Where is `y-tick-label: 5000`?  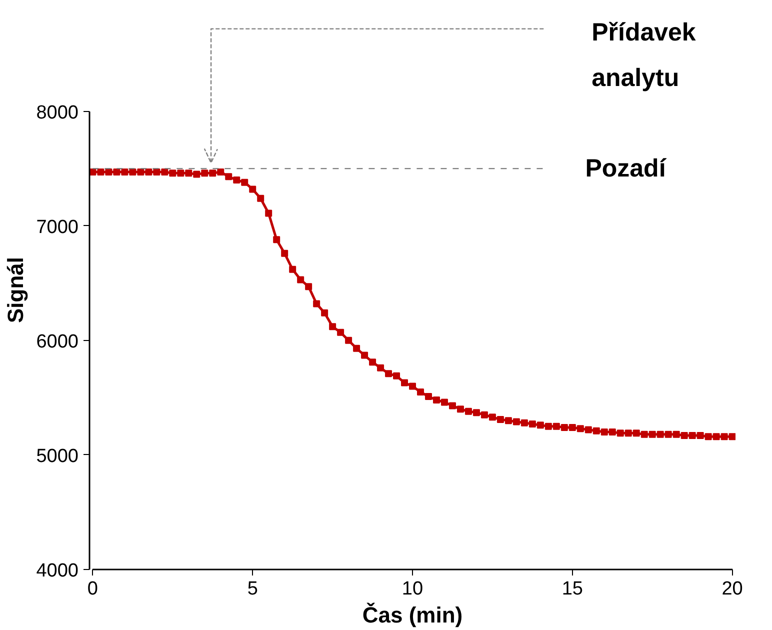
y-tick-label: 5000 is located at coordinates (57, 456).